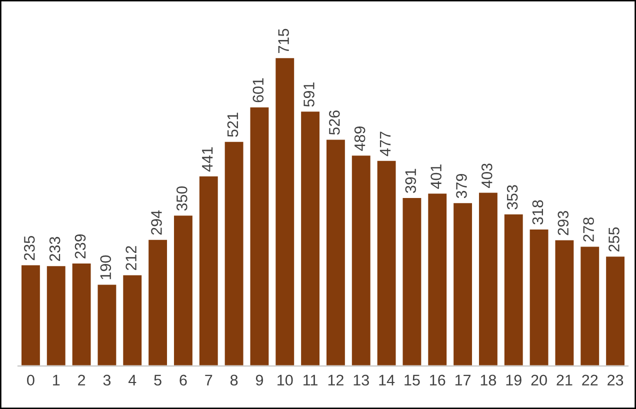  I want to click on x-tick-label: 11, so click(311, 380).